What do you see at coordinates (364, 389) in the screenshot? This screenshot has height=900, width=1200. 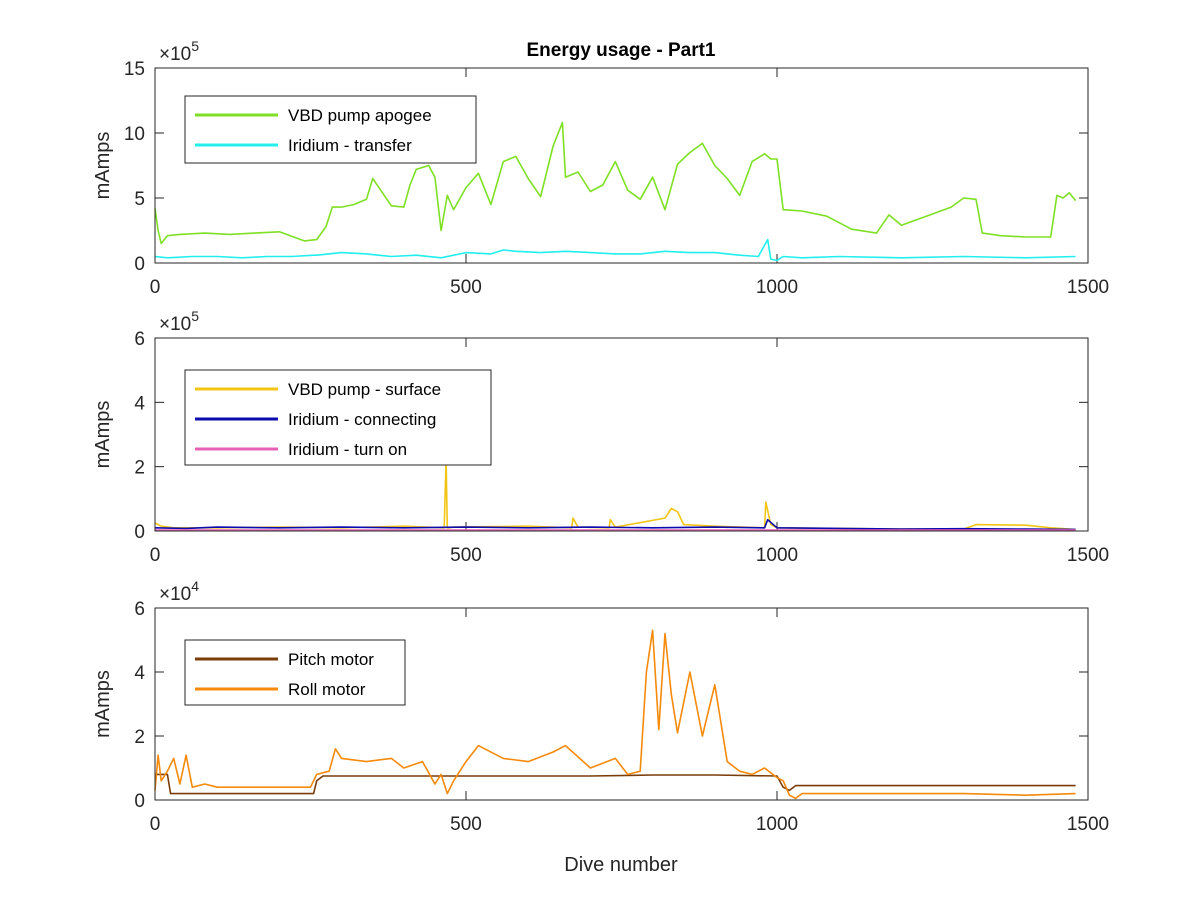 I see `legend-entry-label: VBD pump - surface` at bounding box center [364, 389].